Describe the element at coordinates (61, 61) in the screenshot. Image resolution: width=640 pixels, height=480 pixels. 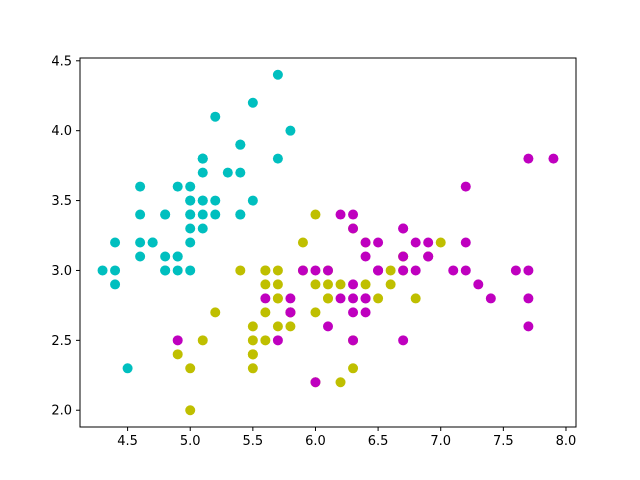
I see `y-tick-label: 4.5` at that location.